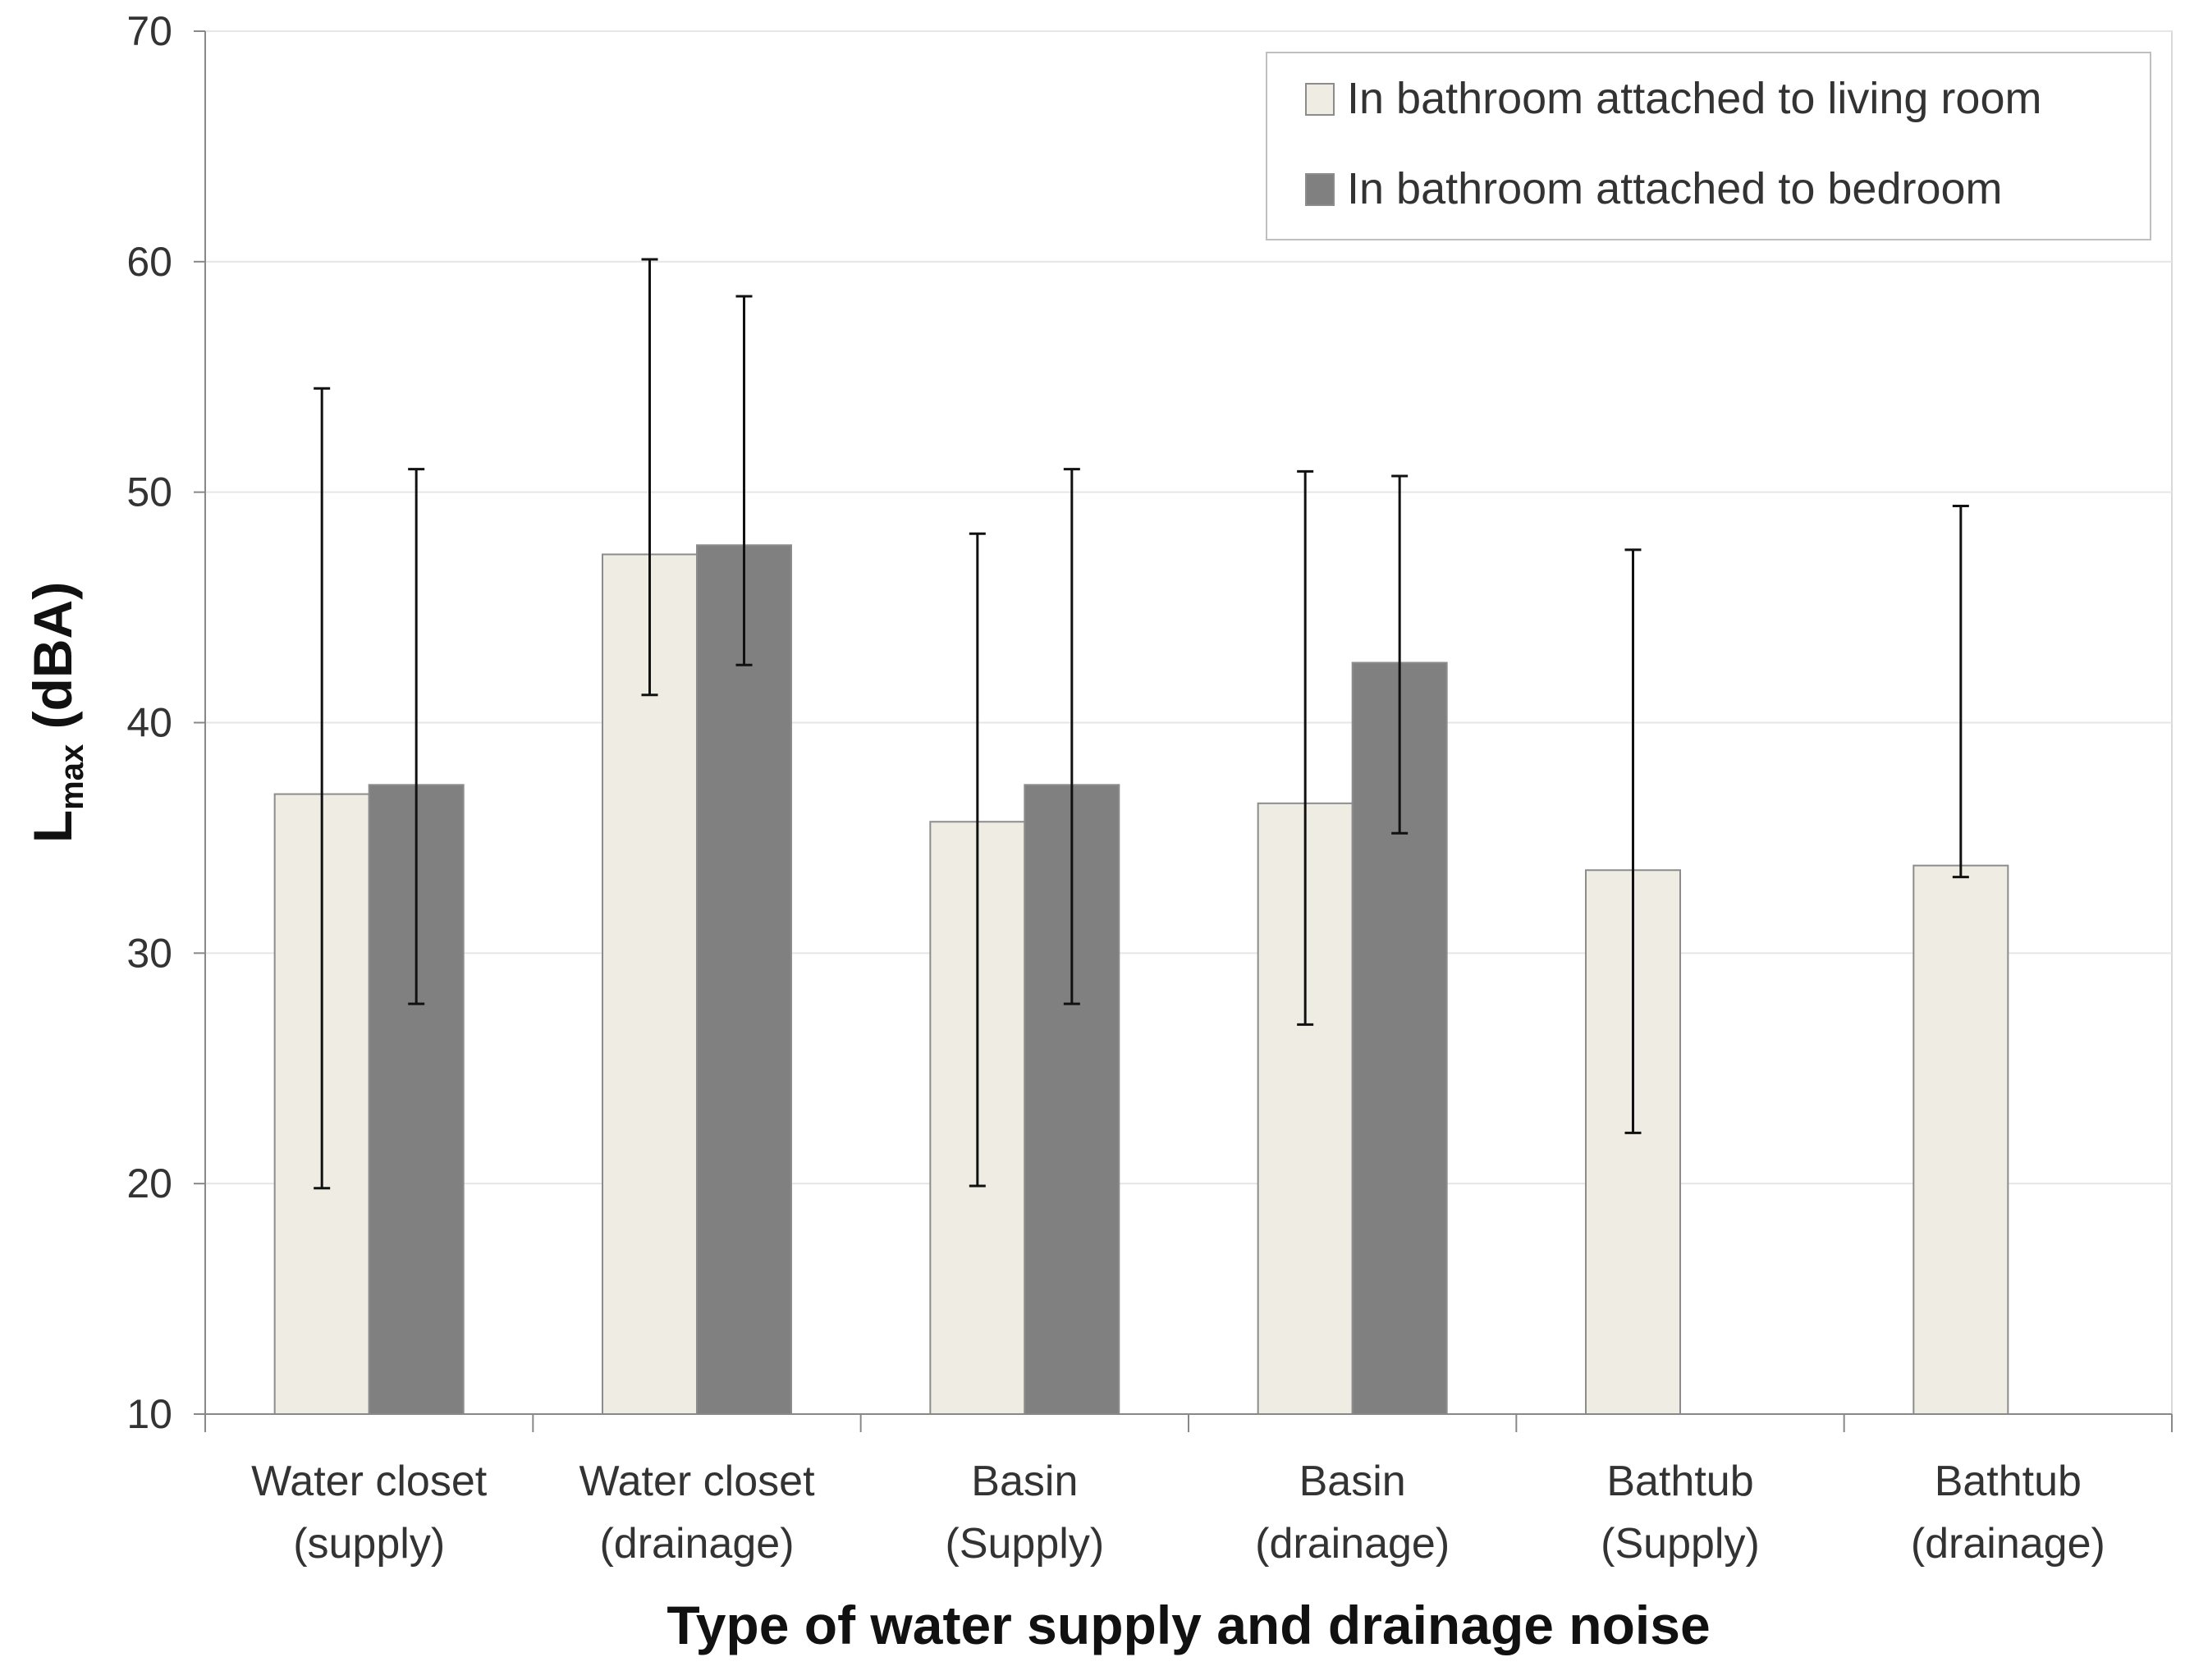 This screenshot has height=1680, width=2185. What do you see at coordinates (52, 826) in the screenshot?
I see `y-axis-title-main: L` at bounding box center [52, 826].